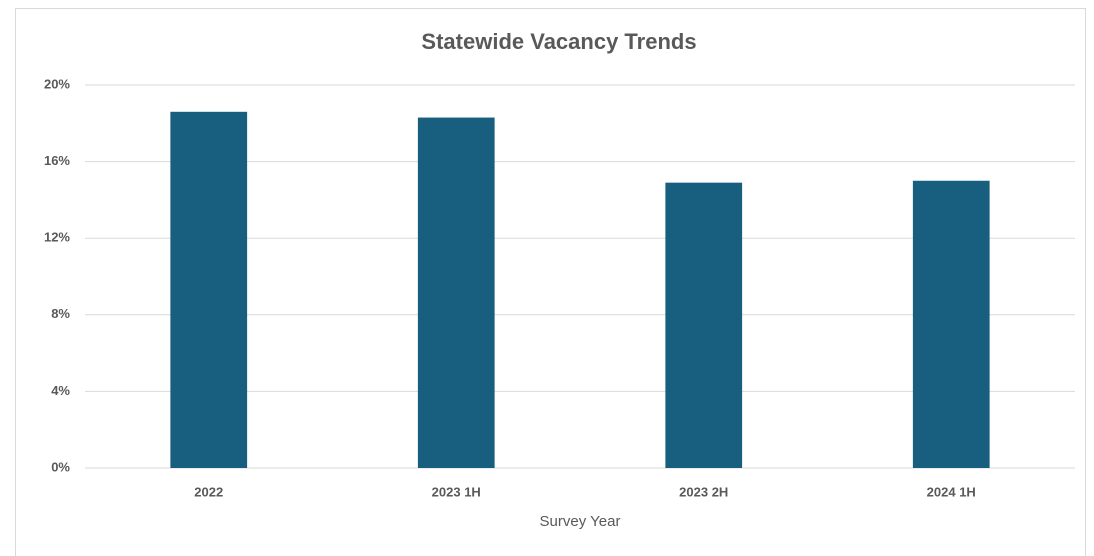 The image size is (1094, 556). I want to click on x-tick-label: 2022, so click(208, 491).